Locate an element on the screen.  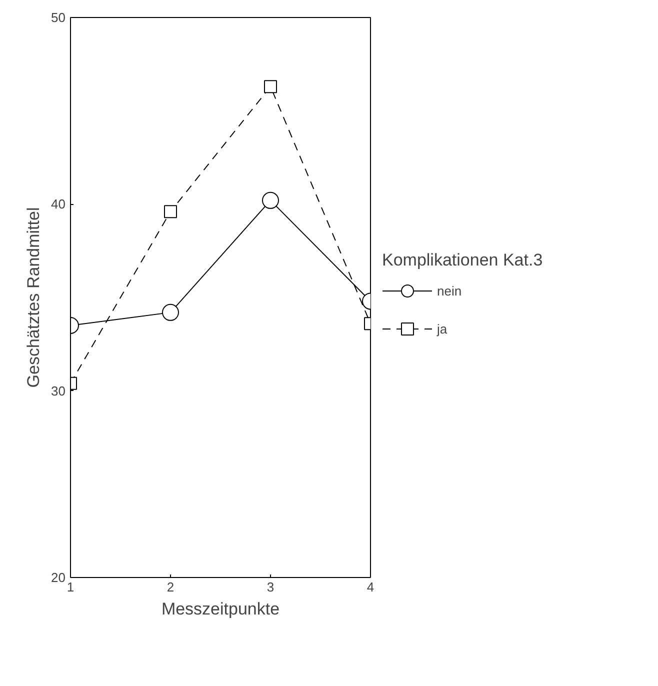
x-tick-label: 1 is located at coordinates (70, 587).